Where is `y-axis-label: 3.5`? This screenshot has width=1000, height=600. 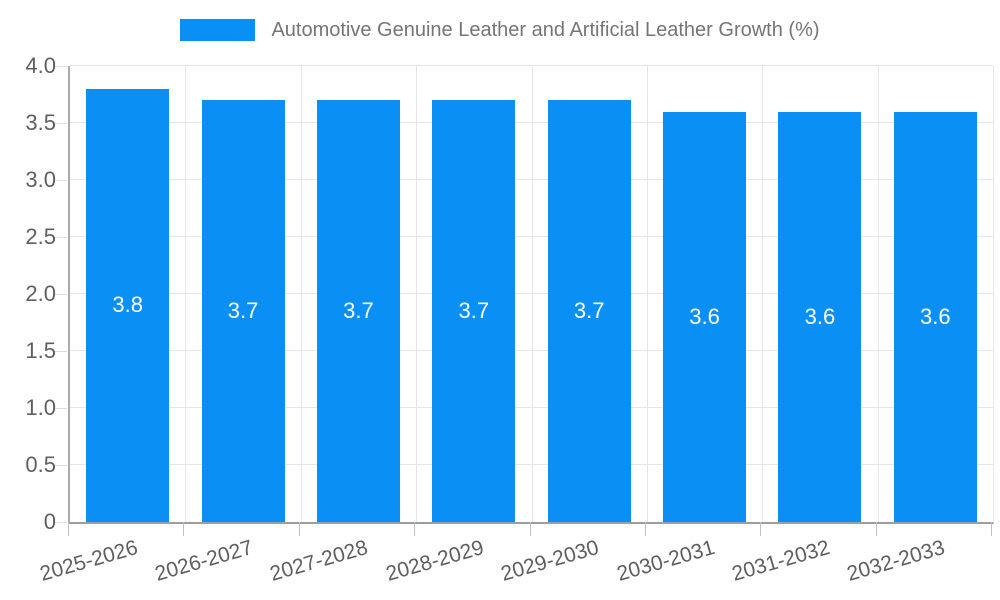 y-axis-label: 3.5 is located at coordinates (40, 122).